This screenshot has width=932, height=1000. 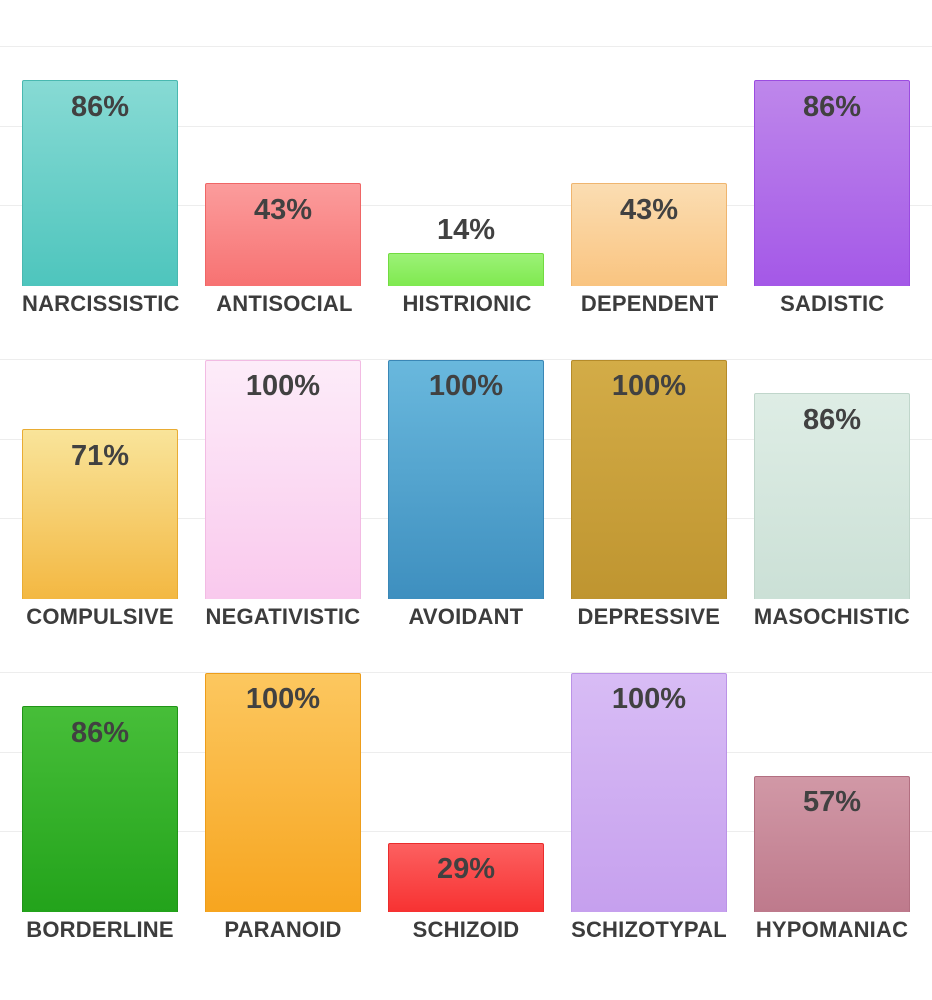 What do you see at coordinates (649, 166) in the screenshot?
I see `bar-column-dependent: 43%` at bounding box center [649, 166].